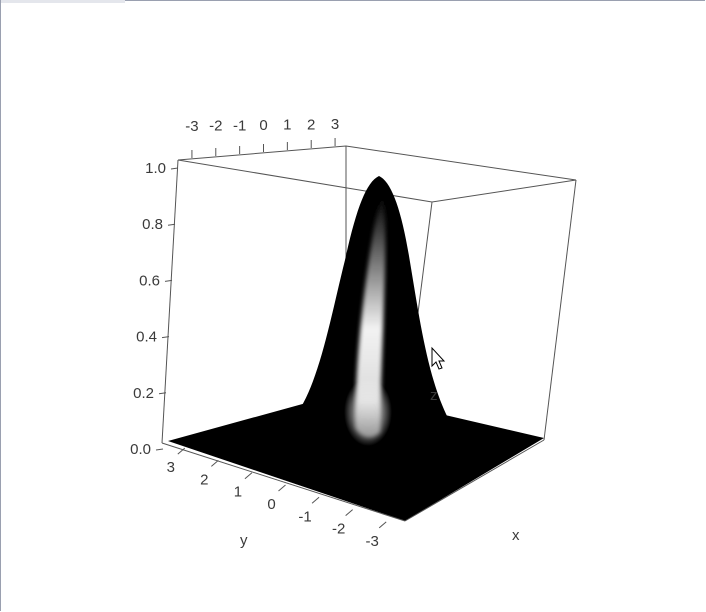 The height and width of the screenshot is (612, 706). I want to click on surface-peak, so click(370, 311).